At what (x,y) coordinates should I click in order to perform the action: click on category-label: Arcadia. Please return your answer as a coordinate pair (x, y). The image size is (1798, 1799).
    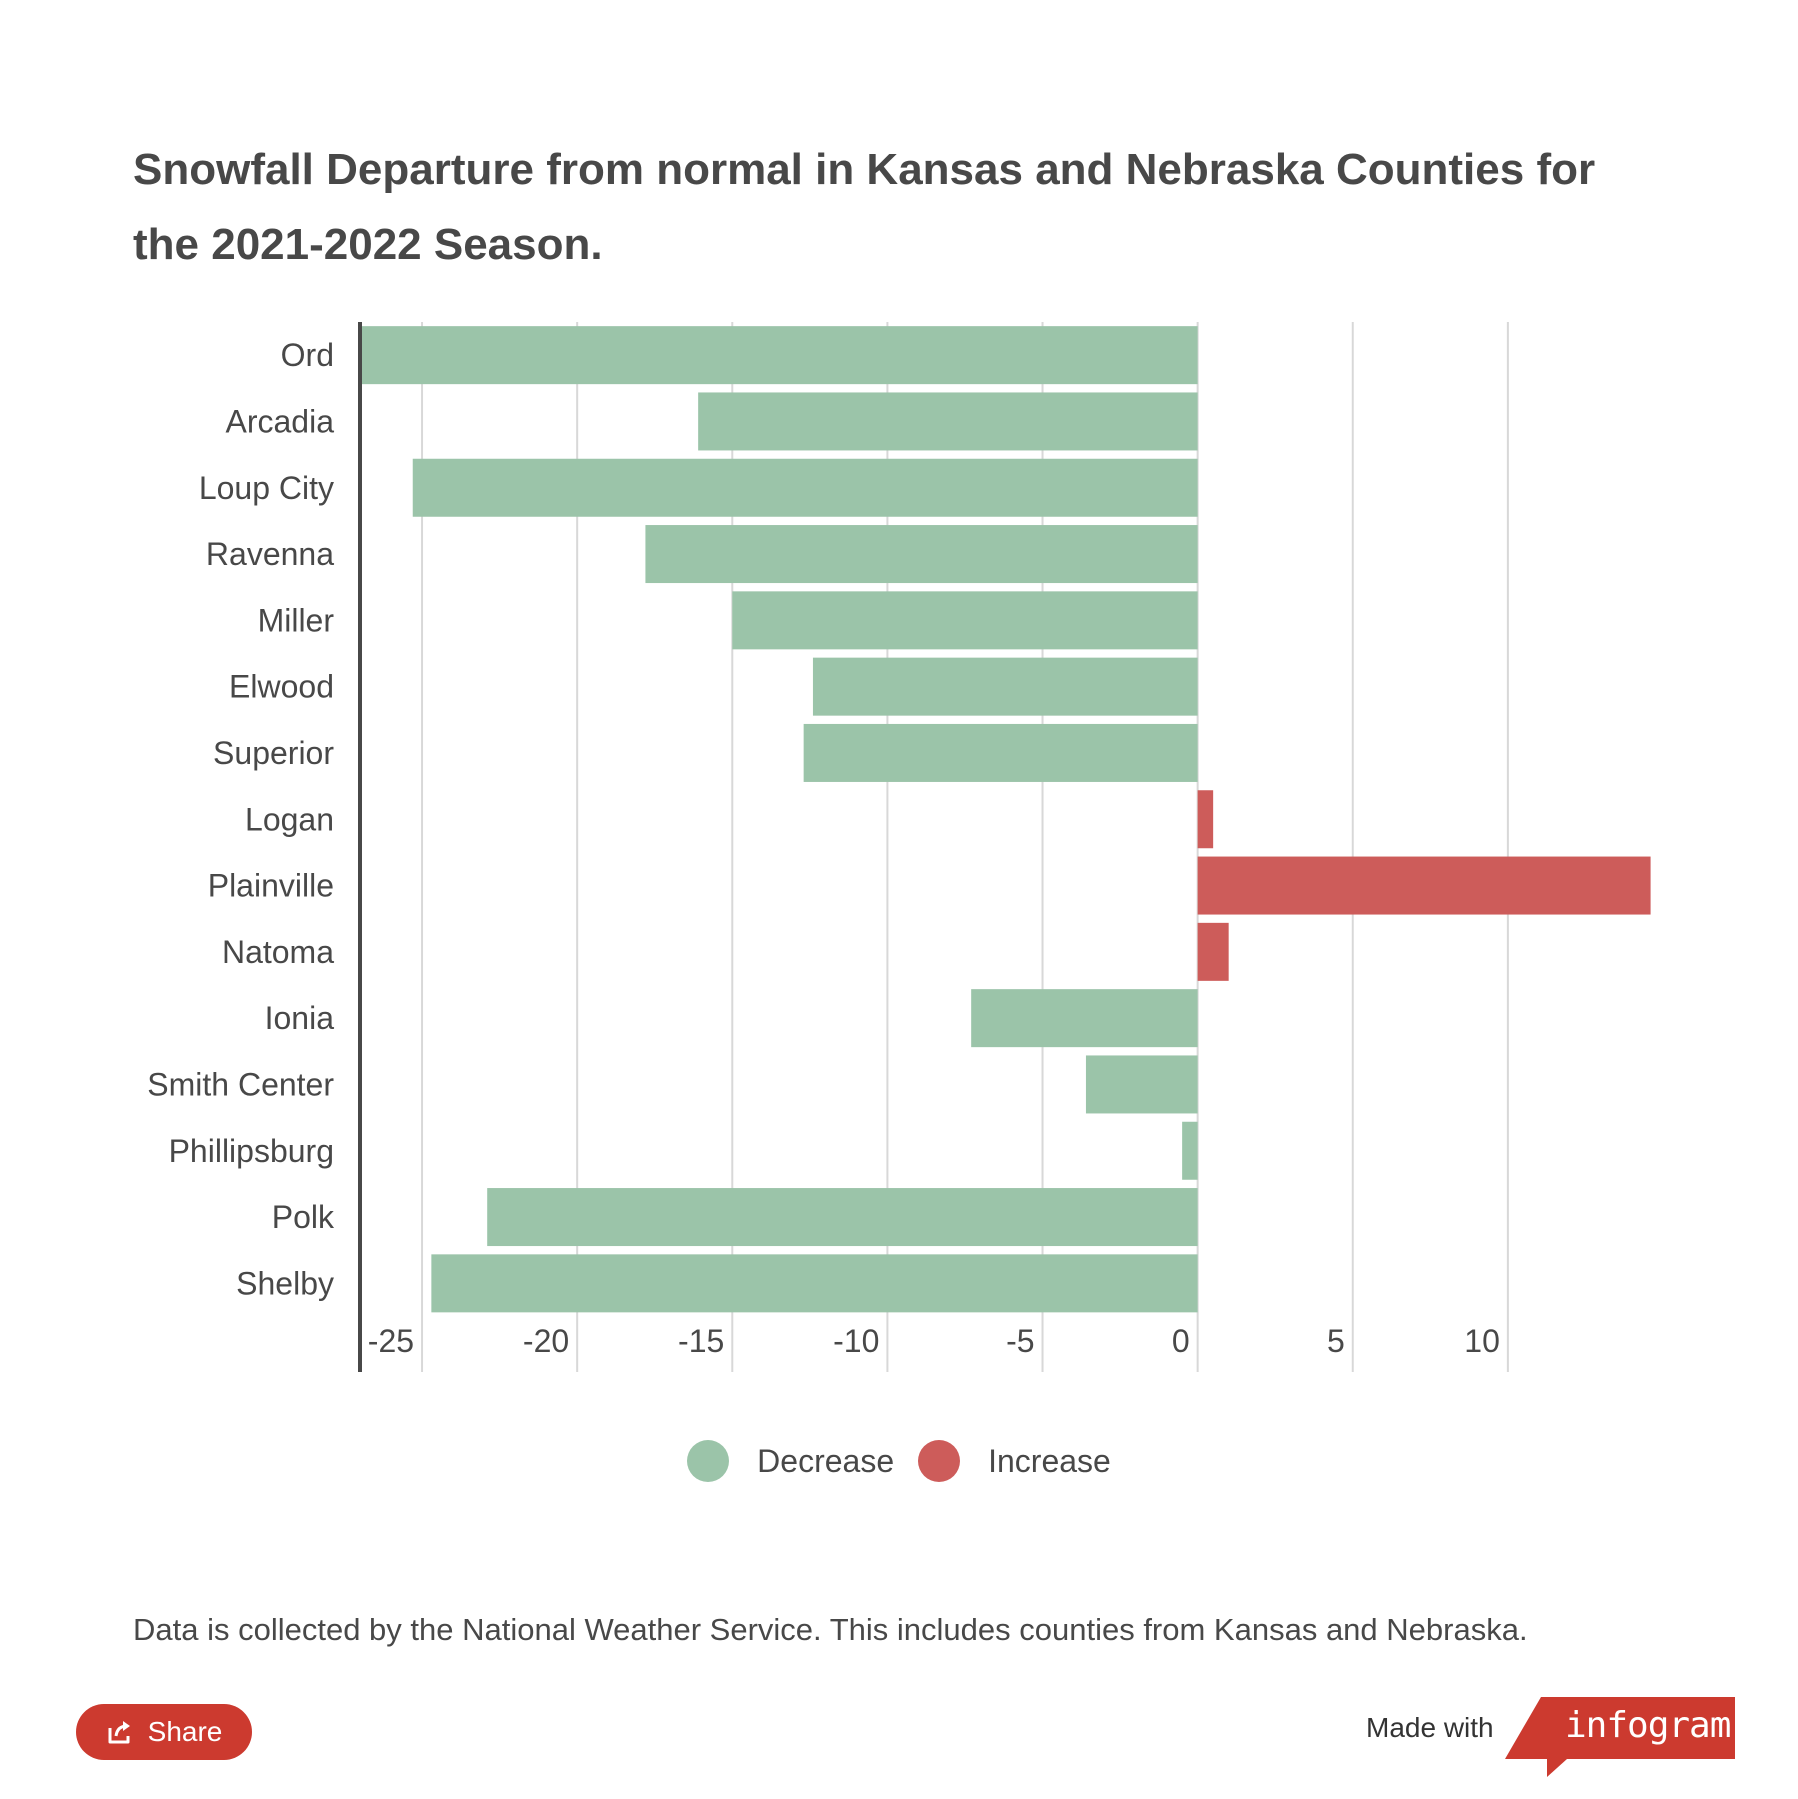
    Looking at the image, I should click on (280, 421).